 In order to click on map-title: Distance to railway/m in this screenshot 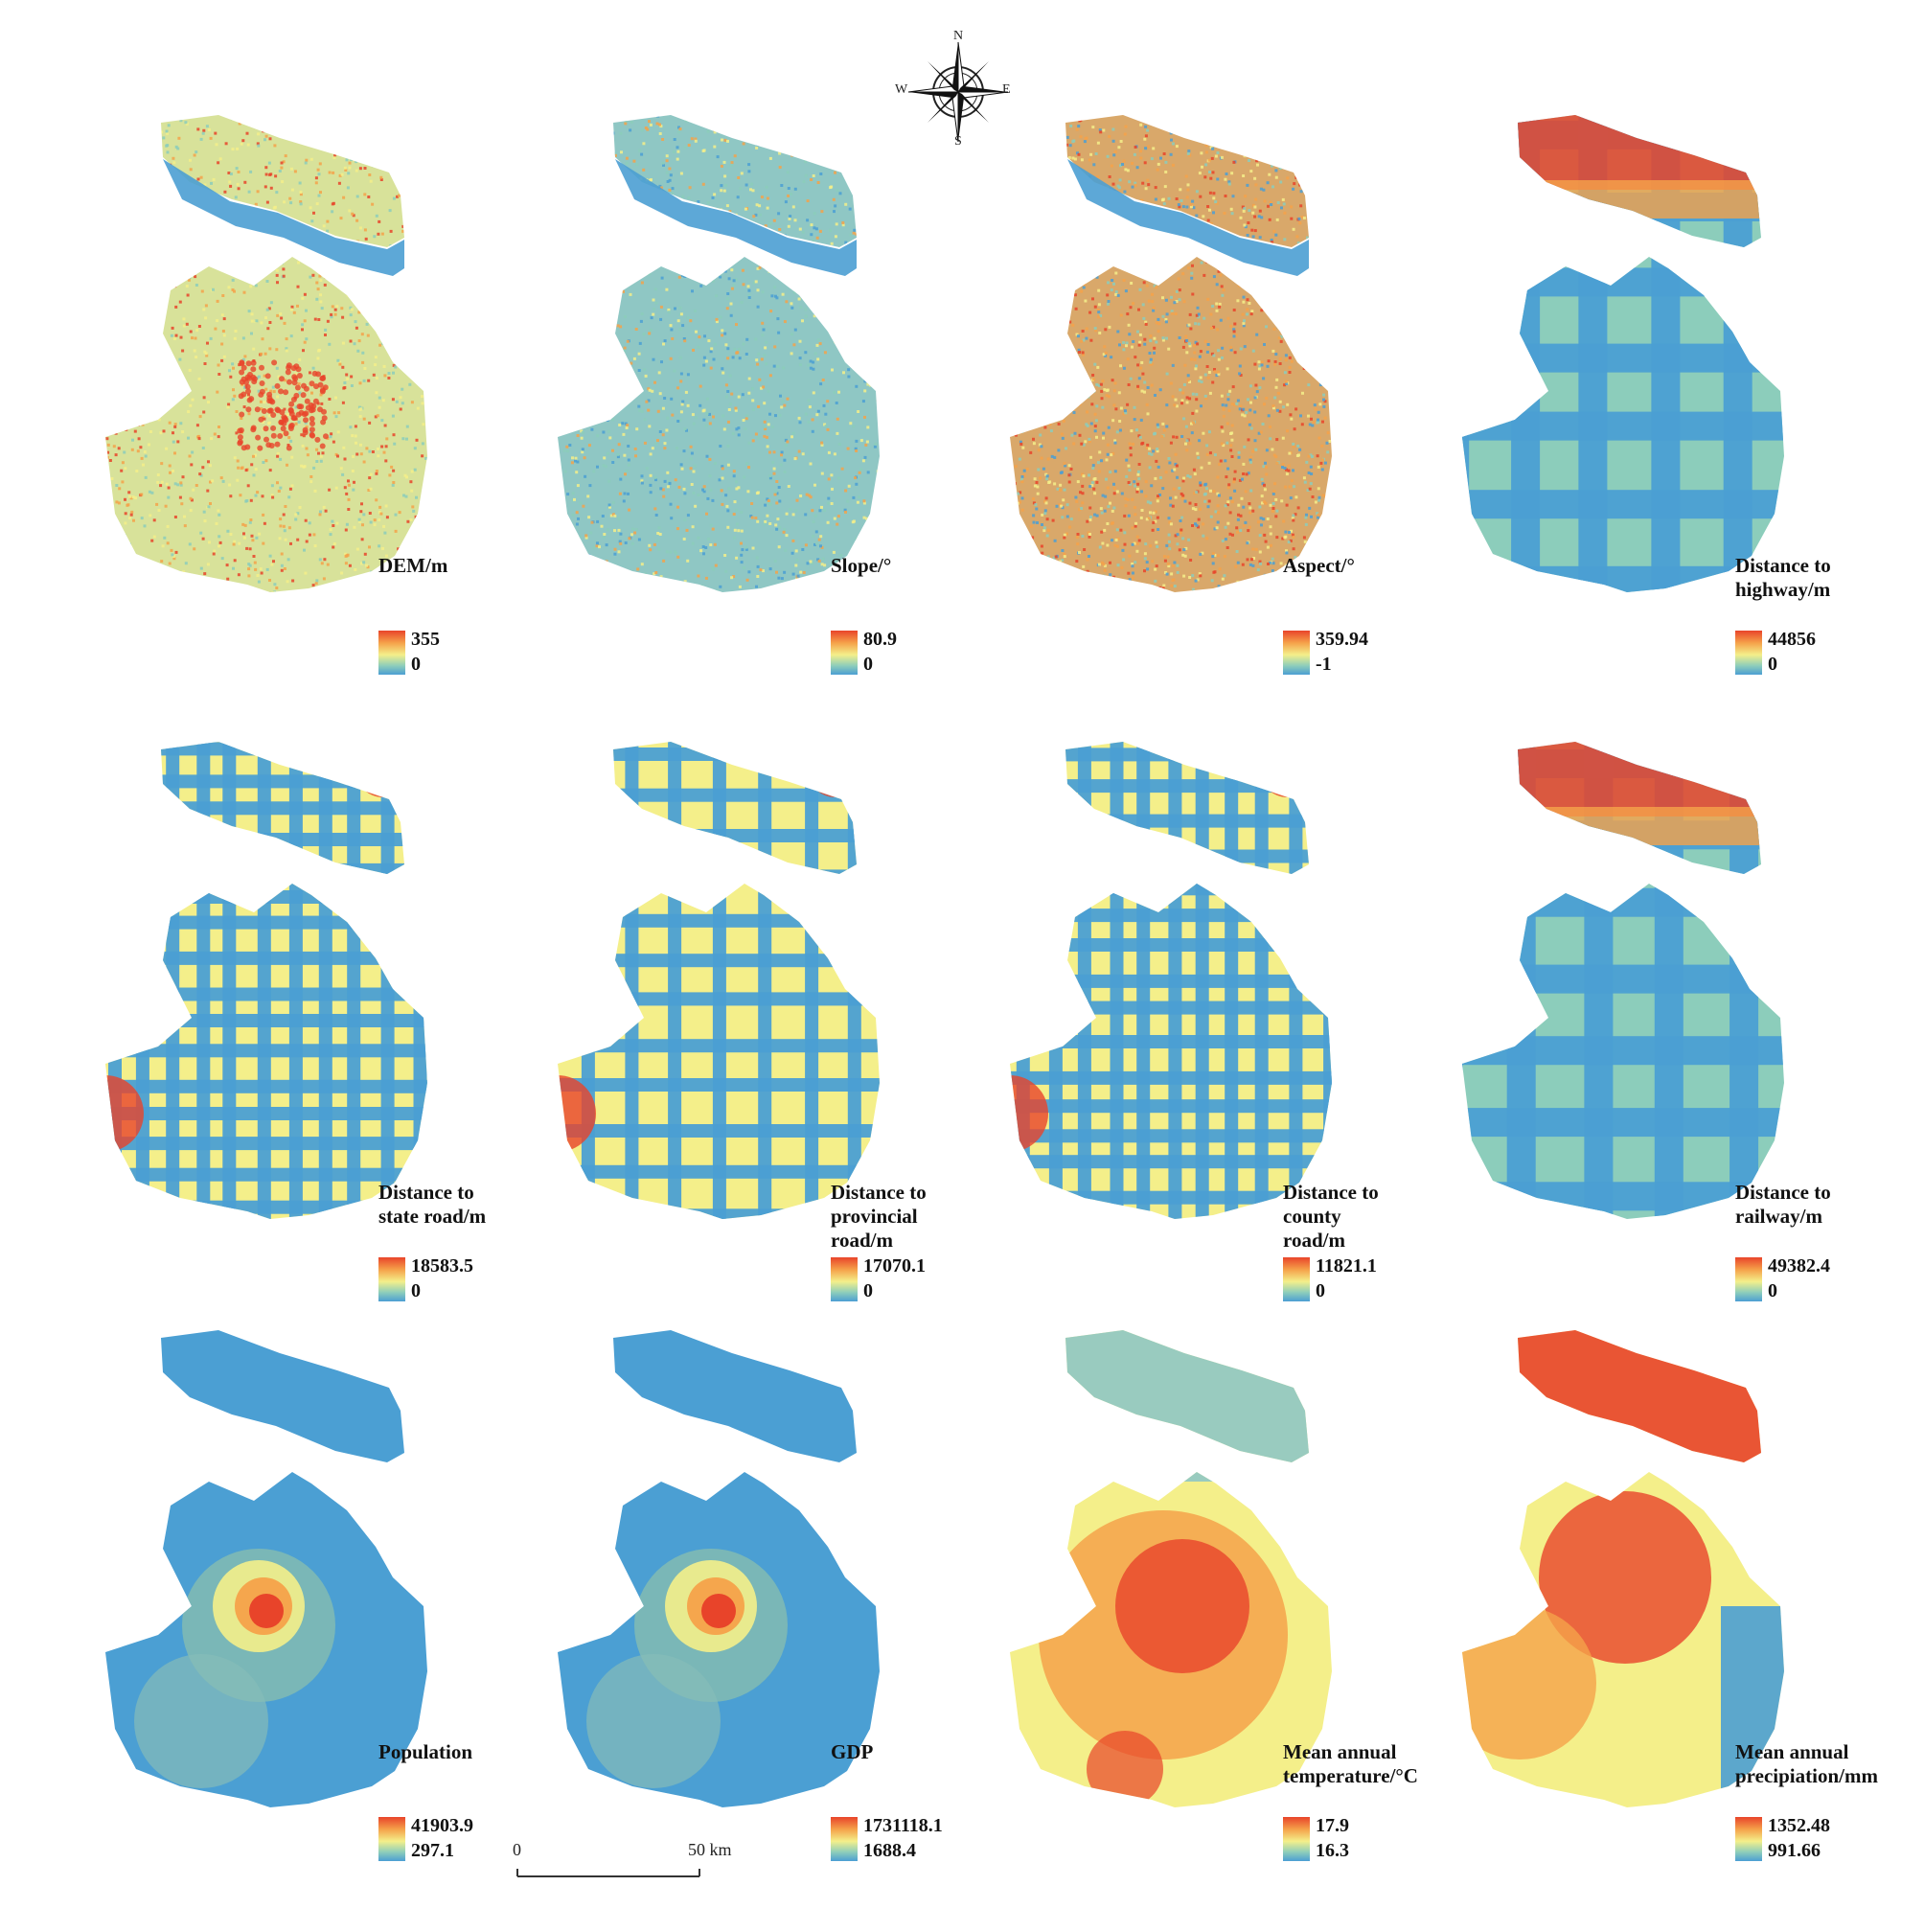, I will do `click(1783, 1205)`.